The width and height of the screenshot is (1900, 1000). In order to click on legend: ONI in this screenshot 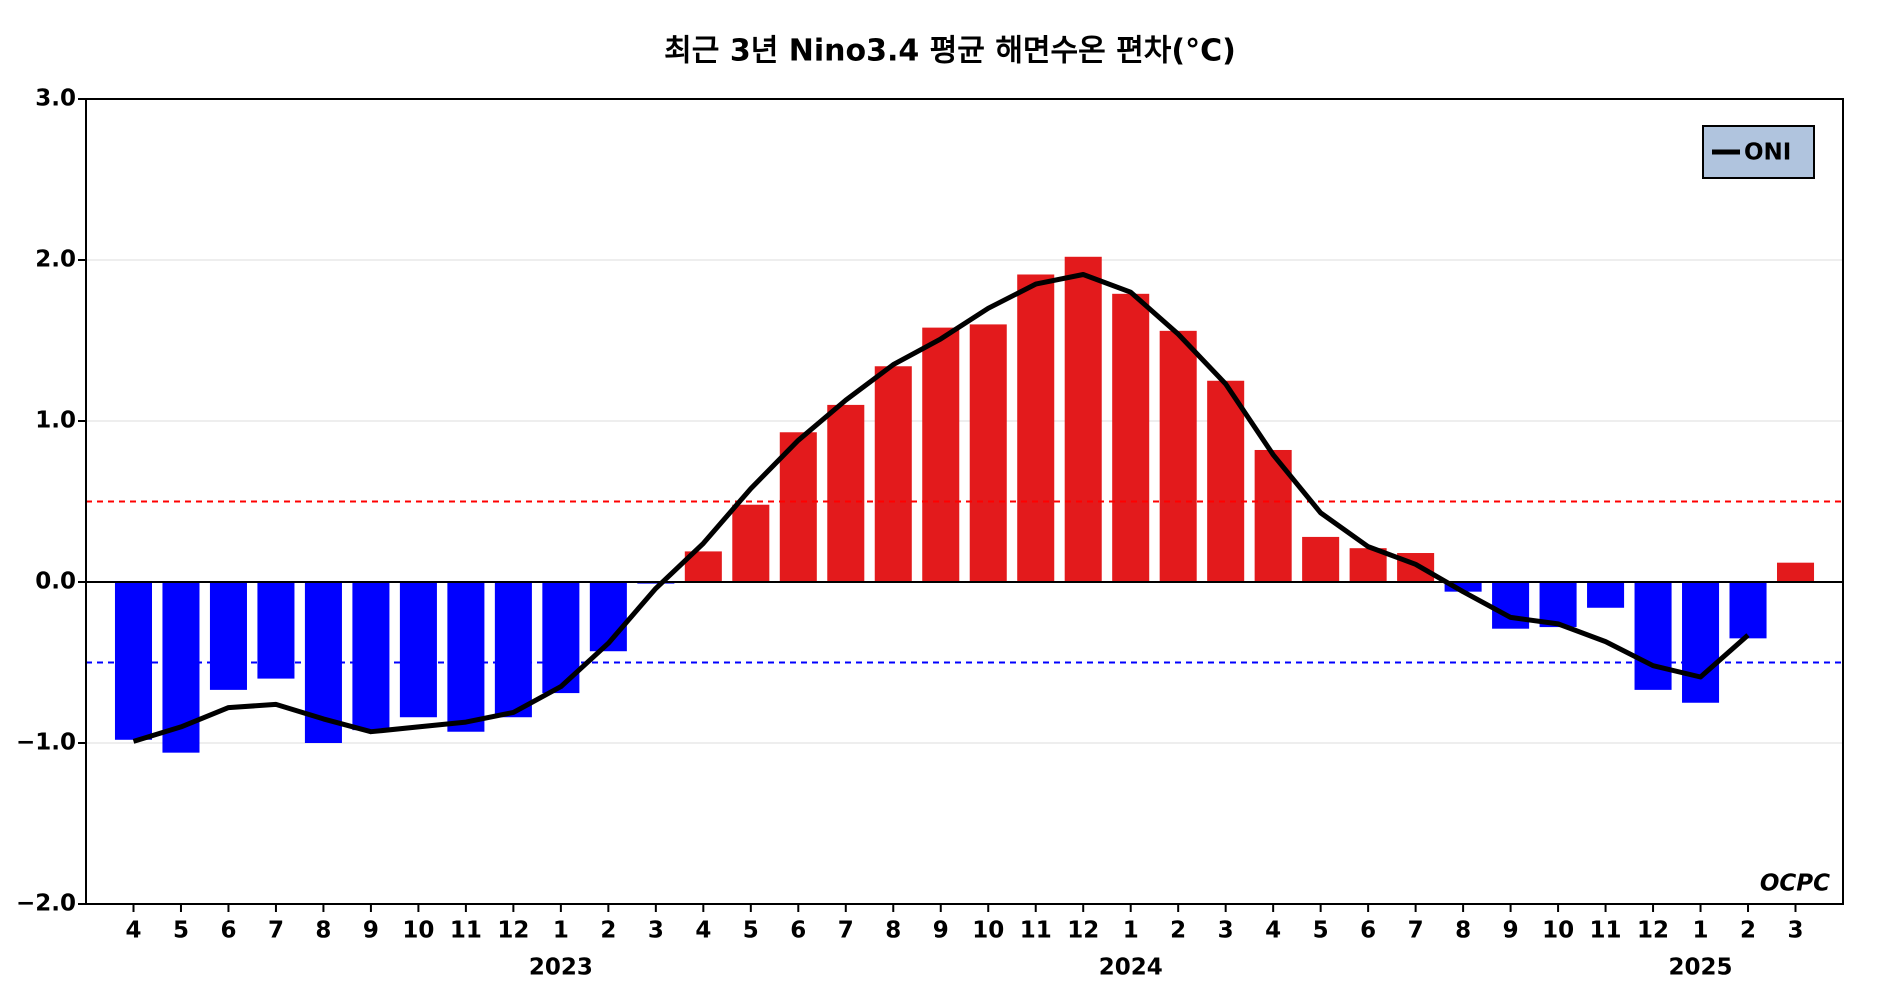, I will do `click(1758, 152)`.